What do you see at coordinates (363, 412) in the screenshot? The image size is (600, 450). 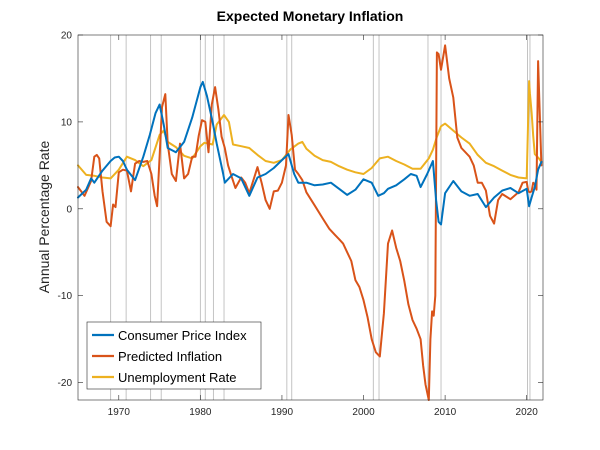 I see `x-tick-label: 2000` at bounding box center [363, 412].